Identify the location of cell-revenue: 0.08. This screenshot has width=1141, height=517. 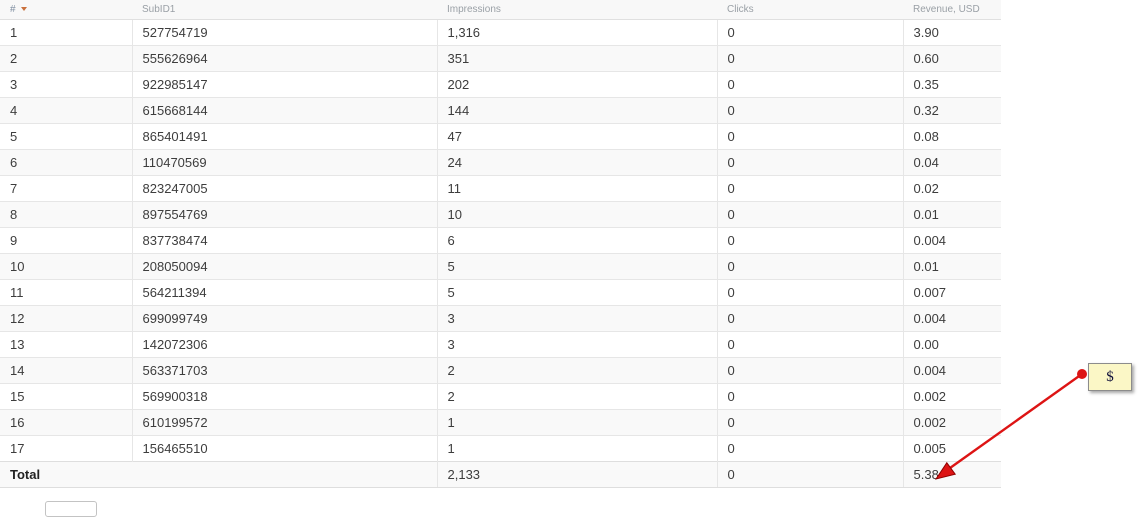
(951, 136).